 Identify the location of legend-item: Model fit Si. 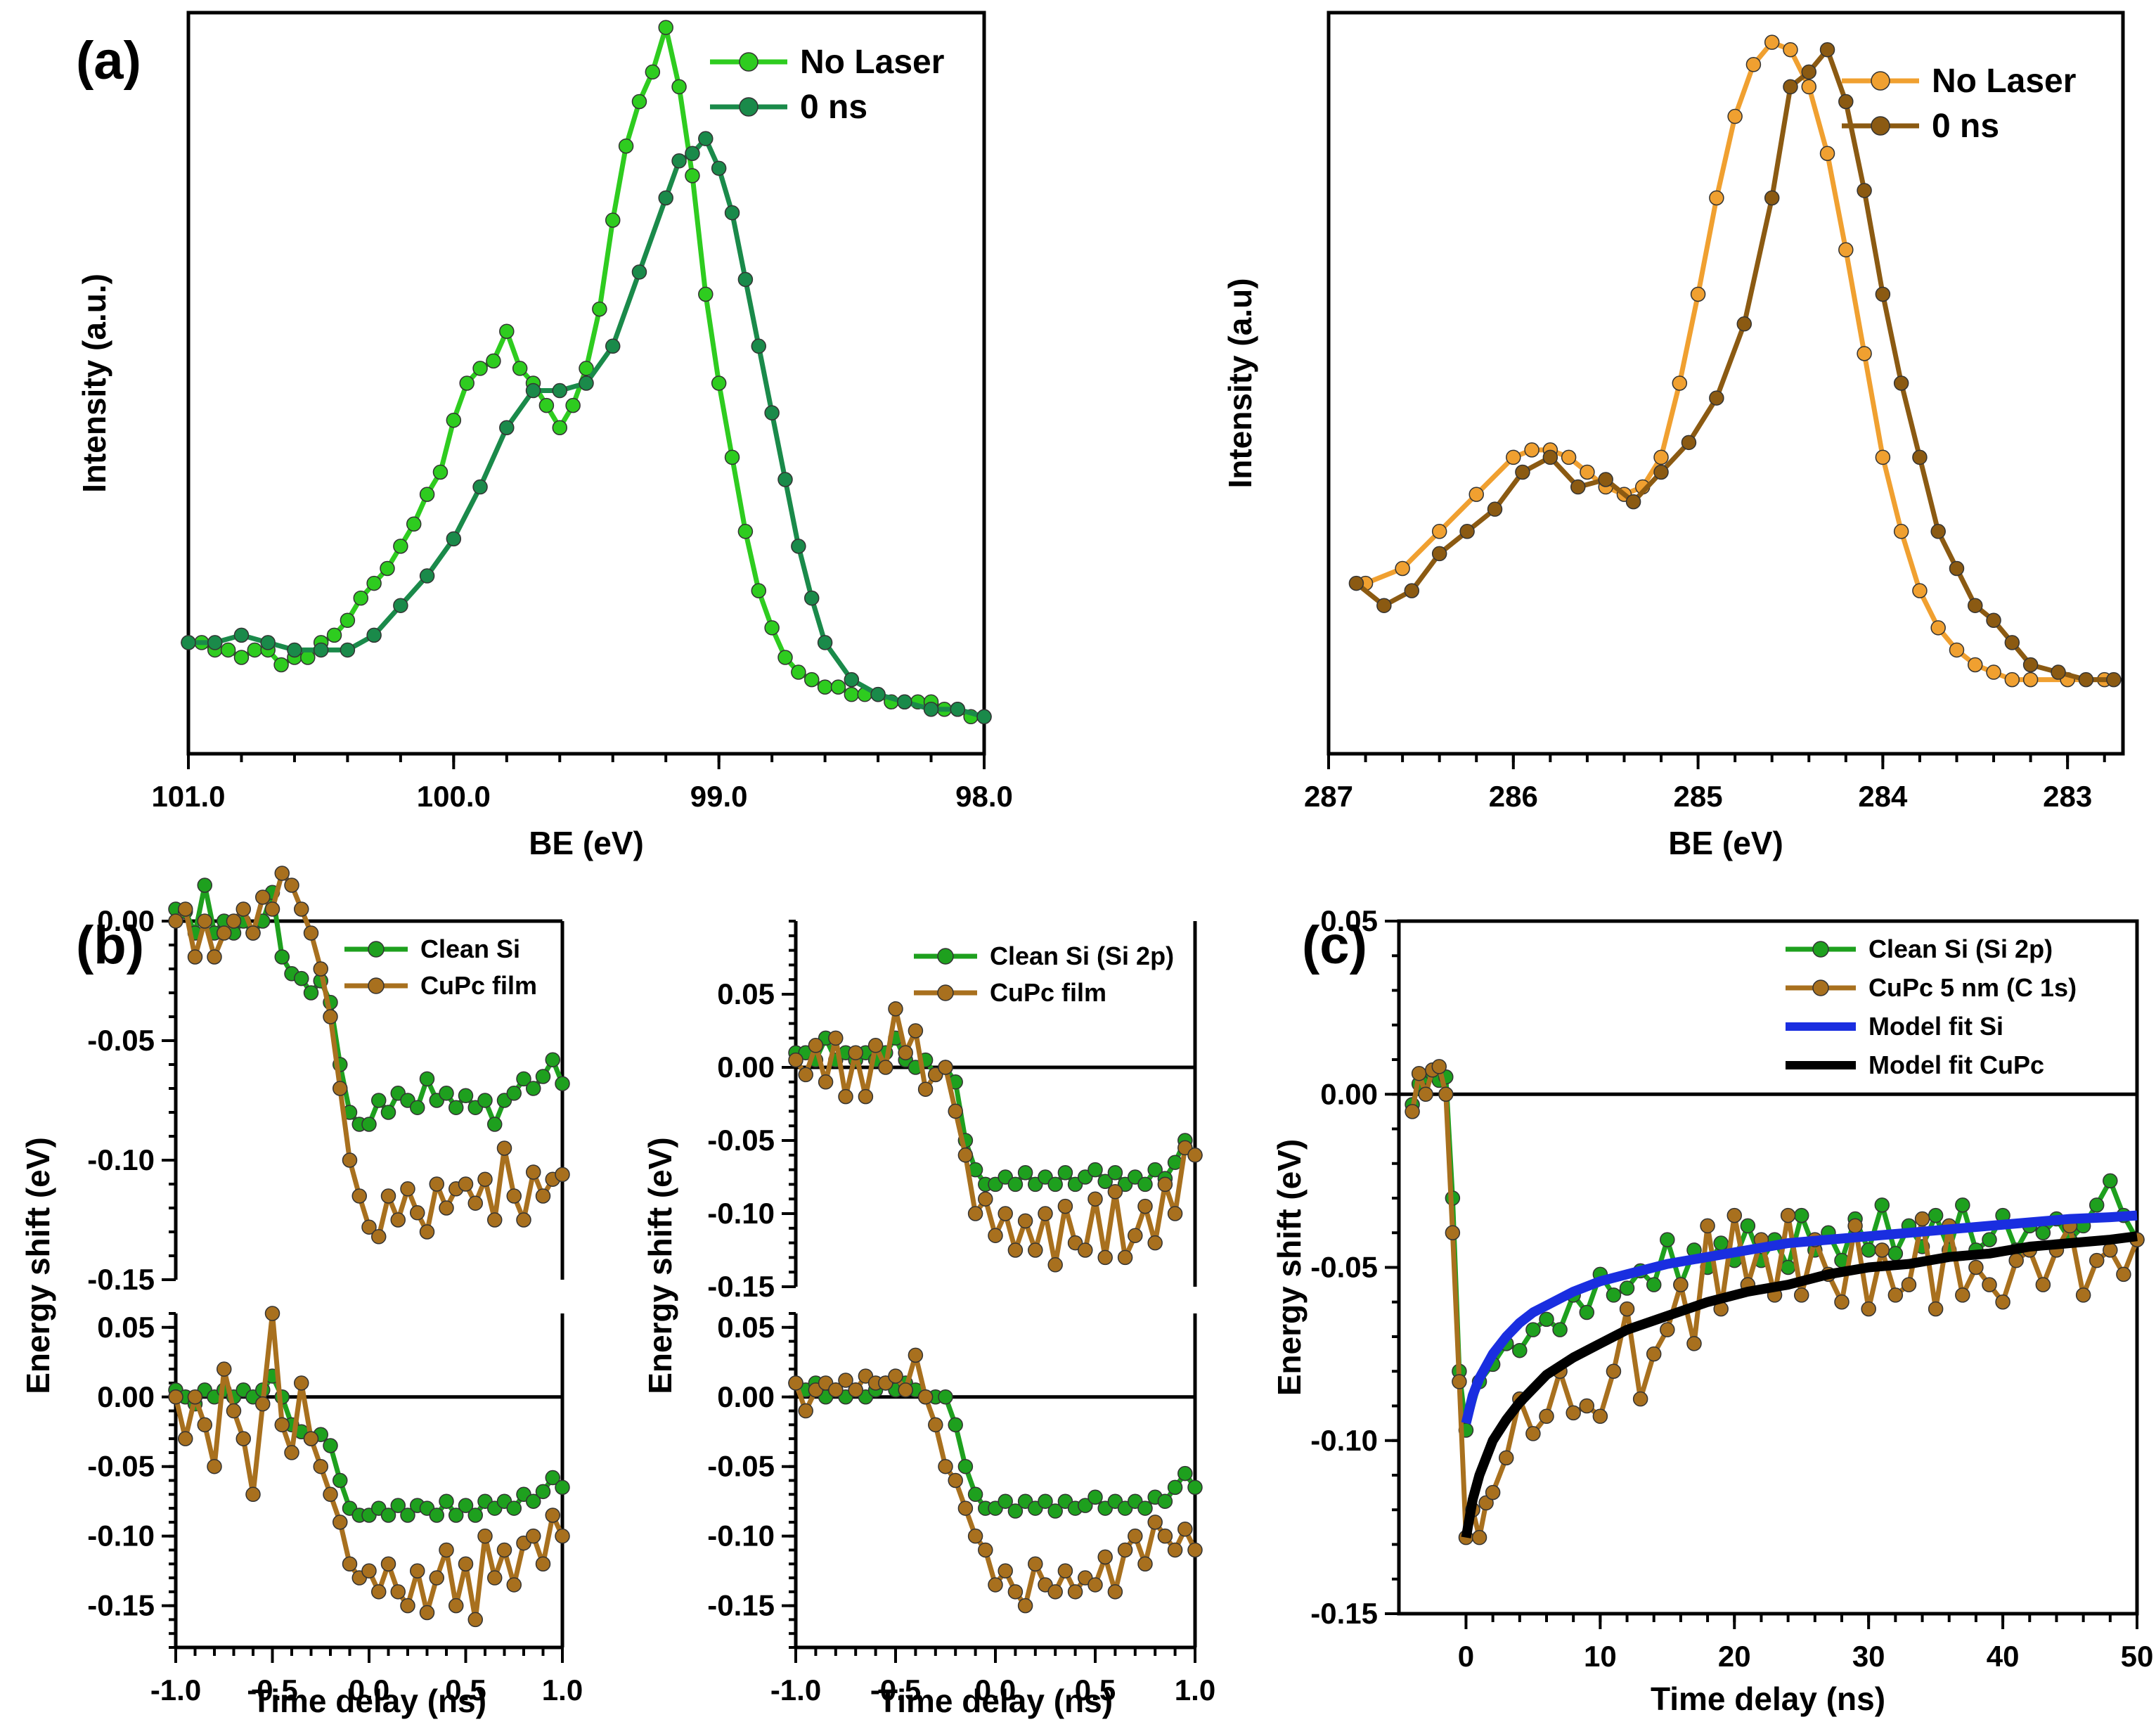
(1894, 1026).